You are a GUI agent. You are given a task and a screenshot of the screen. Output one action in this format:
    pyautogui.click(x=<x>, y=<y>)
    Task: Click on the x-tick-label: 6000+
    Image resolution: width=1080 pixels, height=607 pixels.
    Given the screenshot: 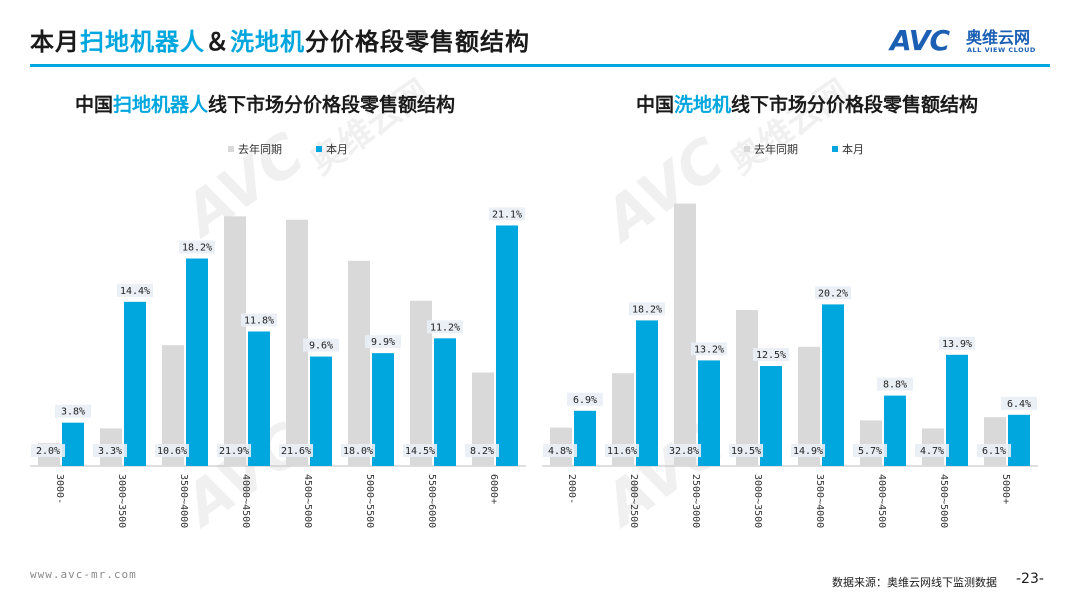 What is the action you would take?
    pyautogui.click(x=493, y=489)
    